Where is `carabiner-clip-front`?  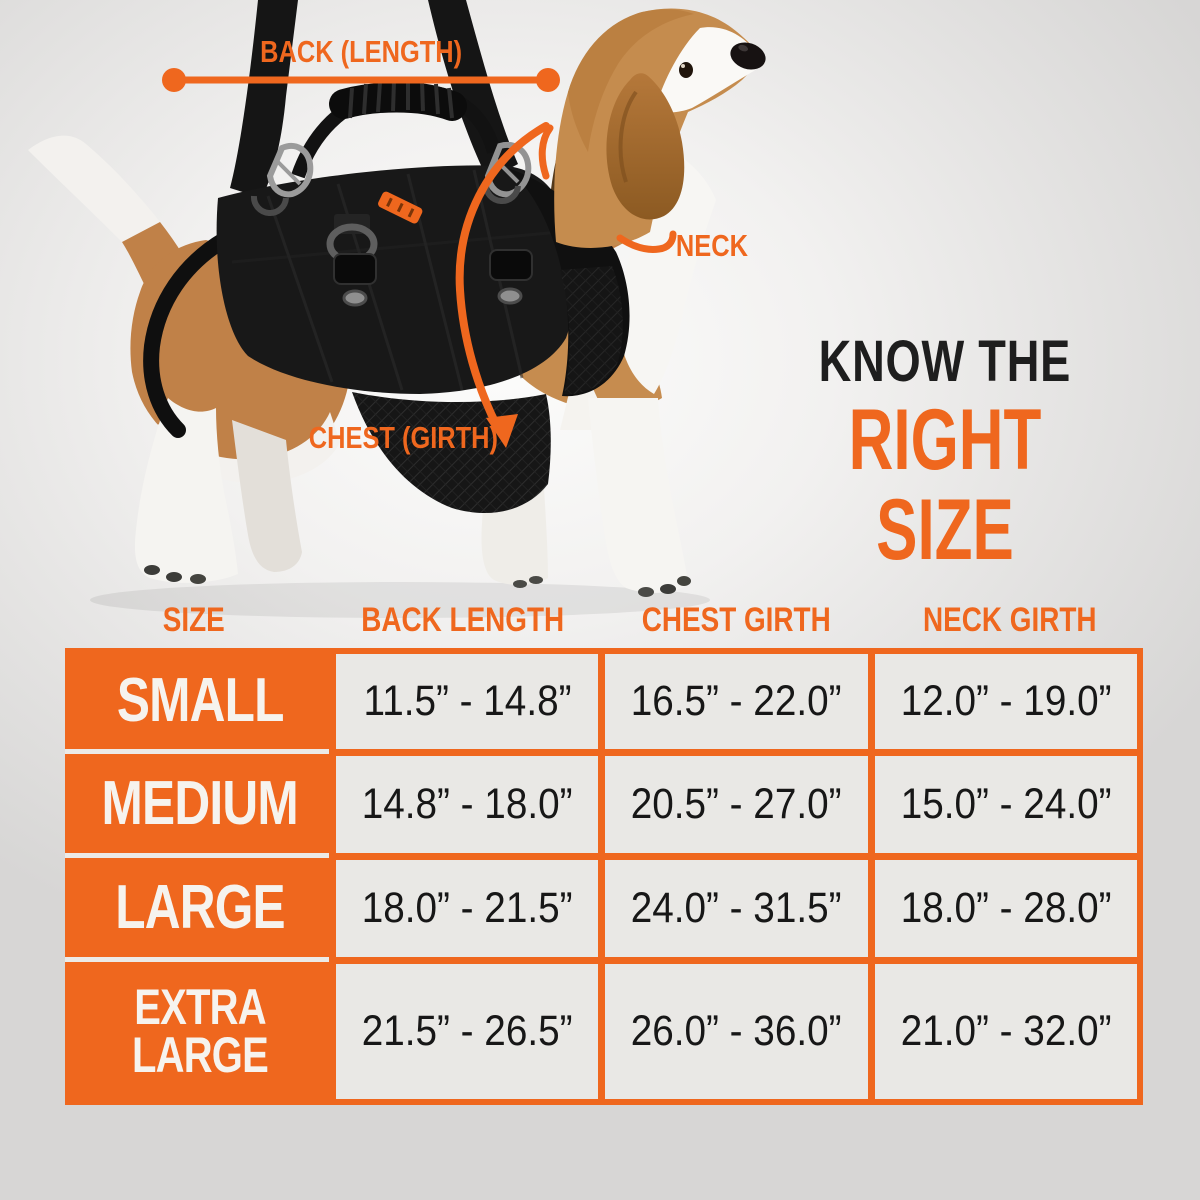
carabiner-clip-front is located at coordinates (290, 170).